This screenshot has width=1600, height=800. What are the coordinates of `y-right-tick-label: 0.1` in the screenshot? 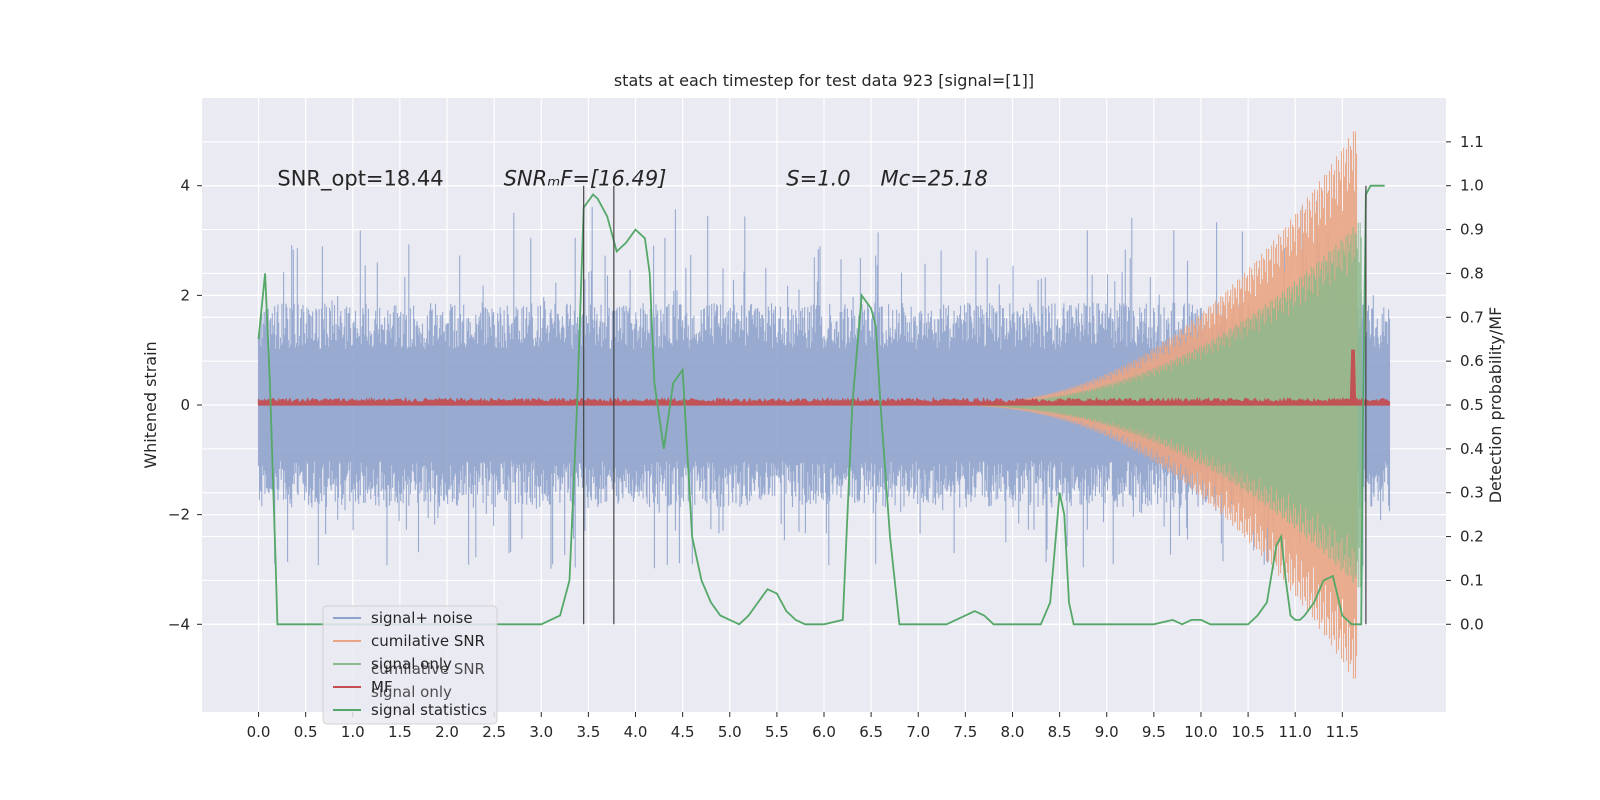 It's located at (1472, 580).